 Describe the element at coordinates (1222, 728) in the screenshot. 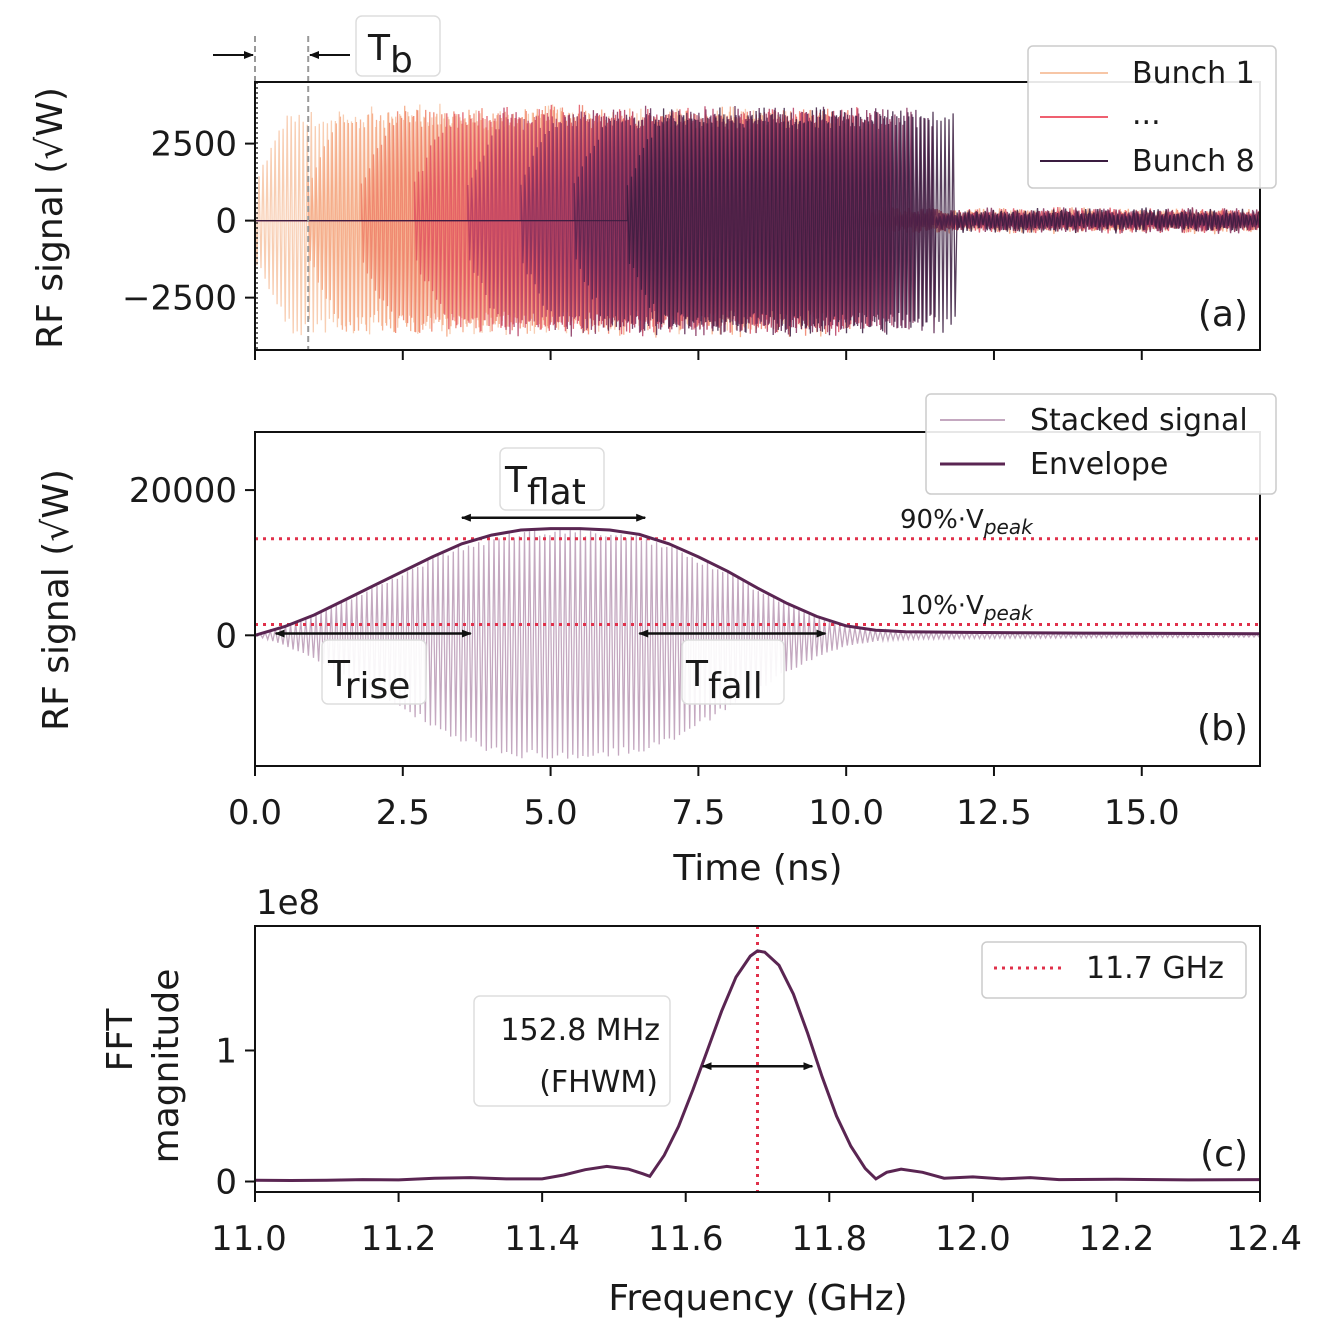

I see `panel-b-tag: (b)` at that location.